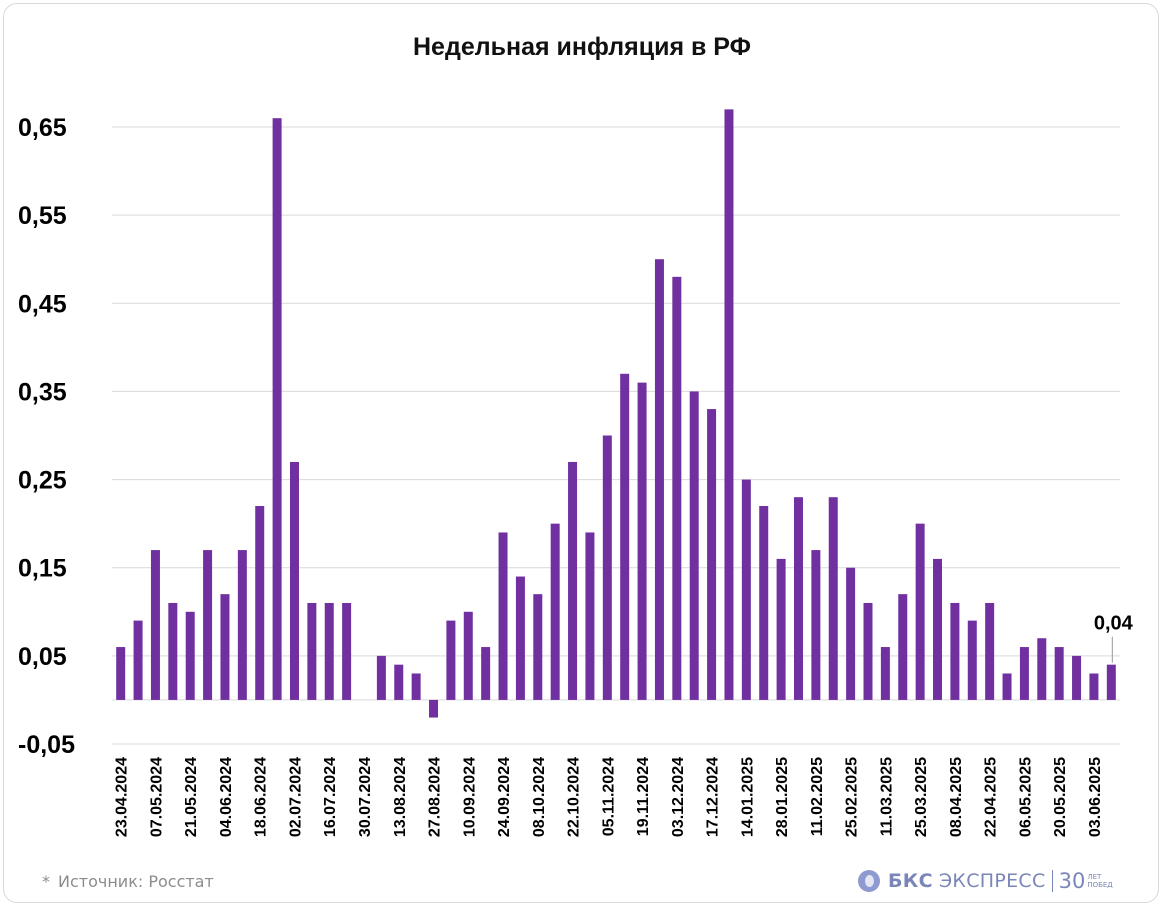  Describe the element at coordinates (46, 745) in the screenshot. I see `y-tick-label: -0,05` at that location.